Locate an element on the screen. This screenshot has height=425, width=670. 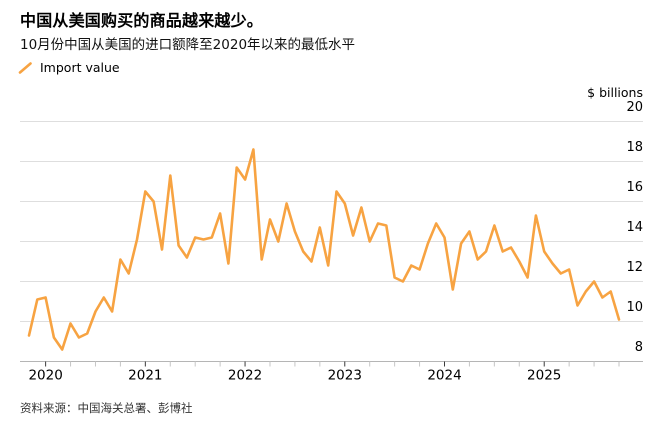
x-year-label: 2022 is located at coordinates (245, 376).